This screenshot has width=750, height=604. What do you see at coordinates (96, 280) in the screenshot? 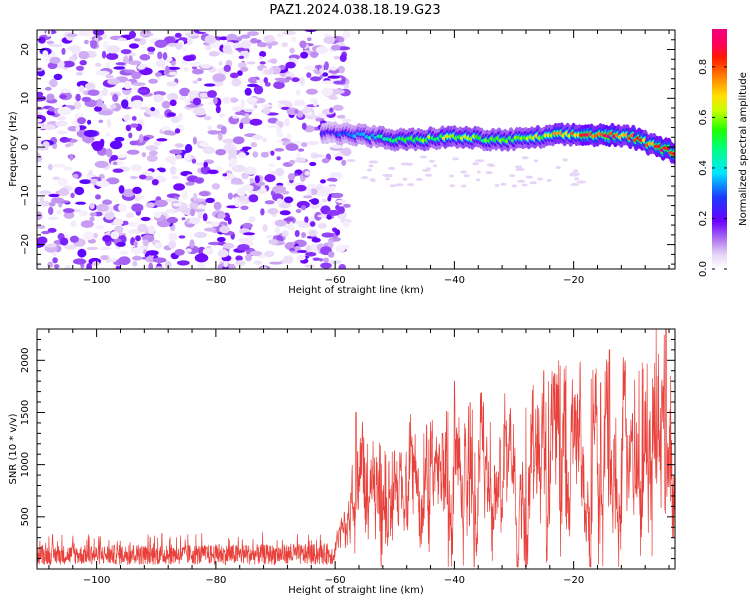
I see `x-tick-label: −100` at bounding box center [96, 280].